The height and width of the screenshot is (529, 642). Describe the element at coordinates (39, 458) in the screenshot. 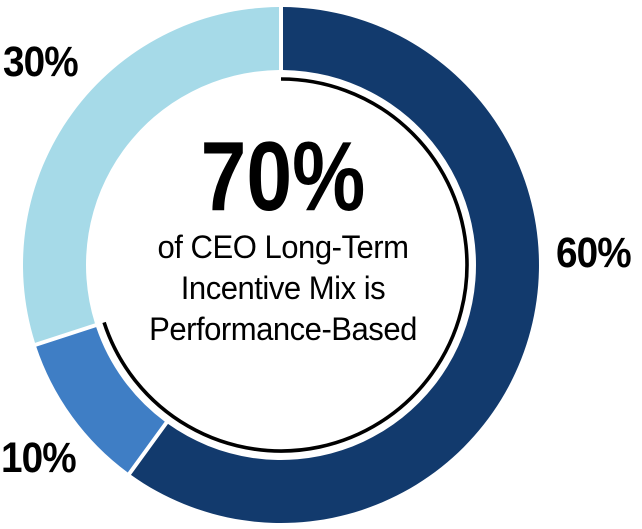

I see `segment-label-10: 10%` at that location.